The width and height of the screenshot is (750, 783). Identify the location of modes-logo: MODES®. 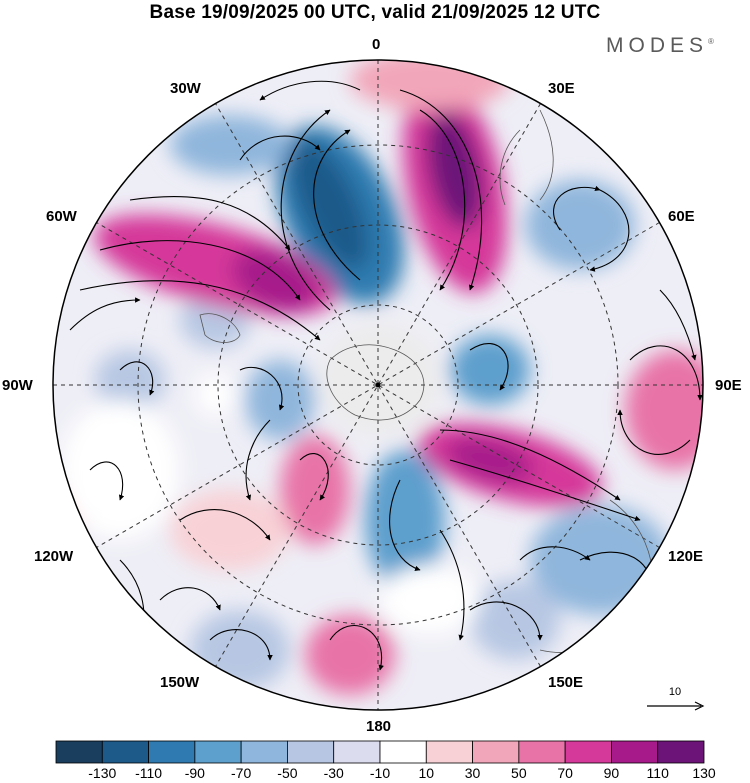
(660, 45).